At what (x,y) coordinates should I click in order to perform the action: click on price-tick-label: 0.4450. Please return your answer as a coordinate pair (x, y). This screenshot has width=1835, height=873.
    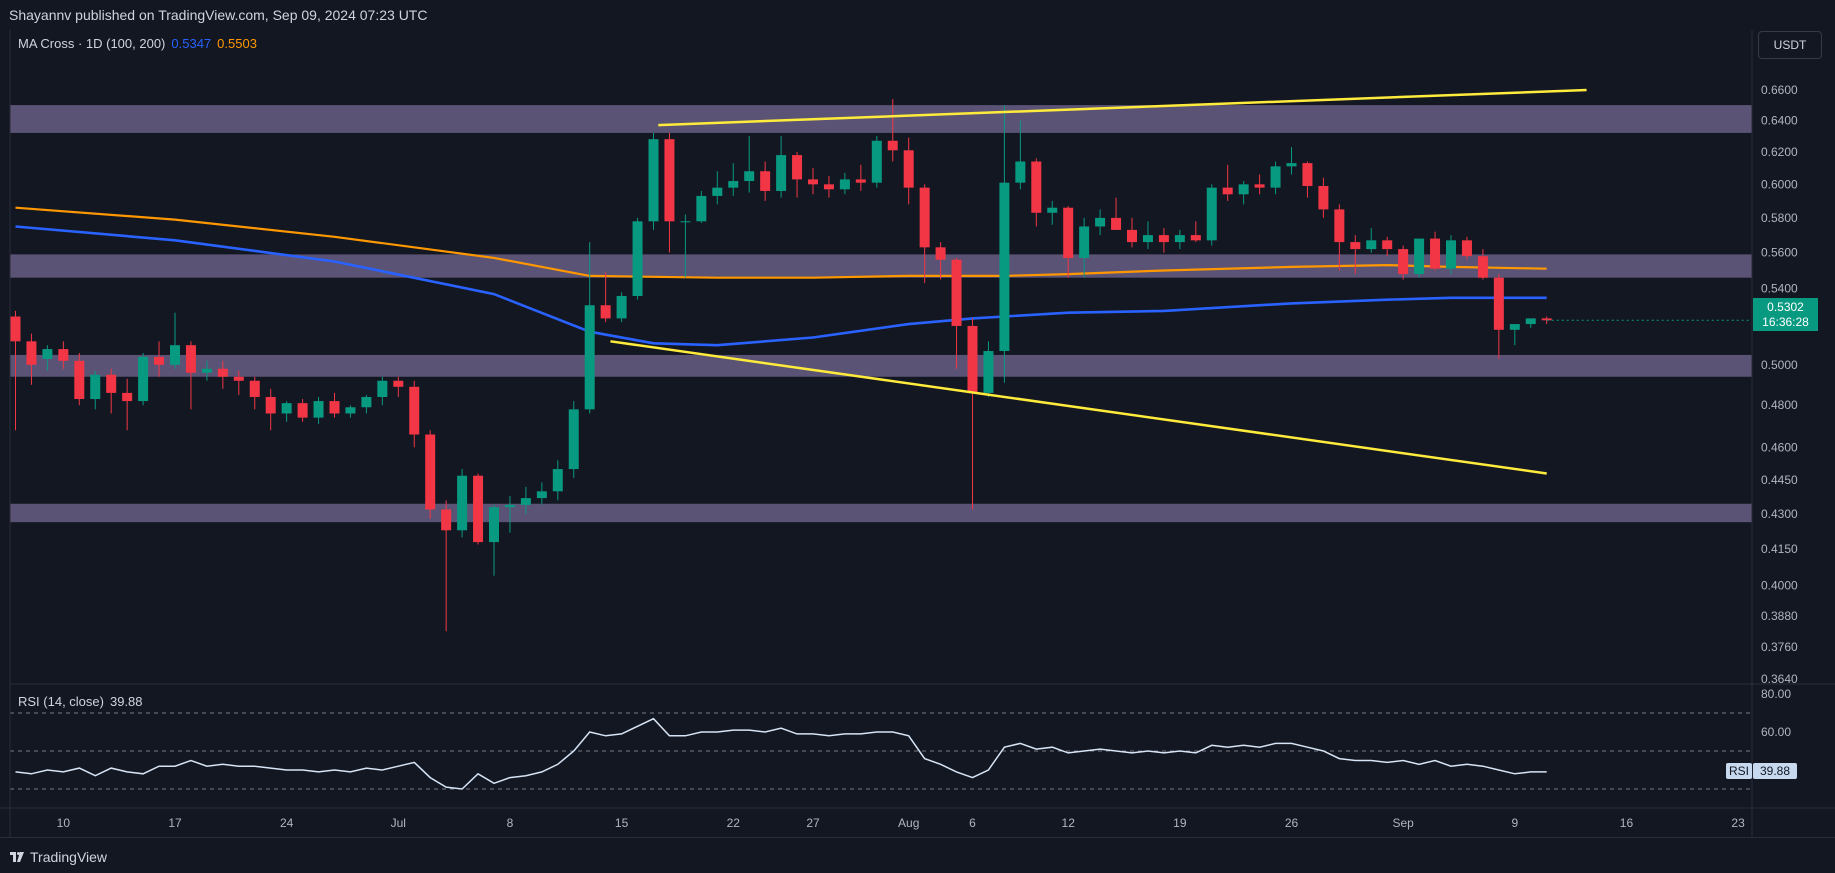
    Looking at the image, I should click on (1779, 480).